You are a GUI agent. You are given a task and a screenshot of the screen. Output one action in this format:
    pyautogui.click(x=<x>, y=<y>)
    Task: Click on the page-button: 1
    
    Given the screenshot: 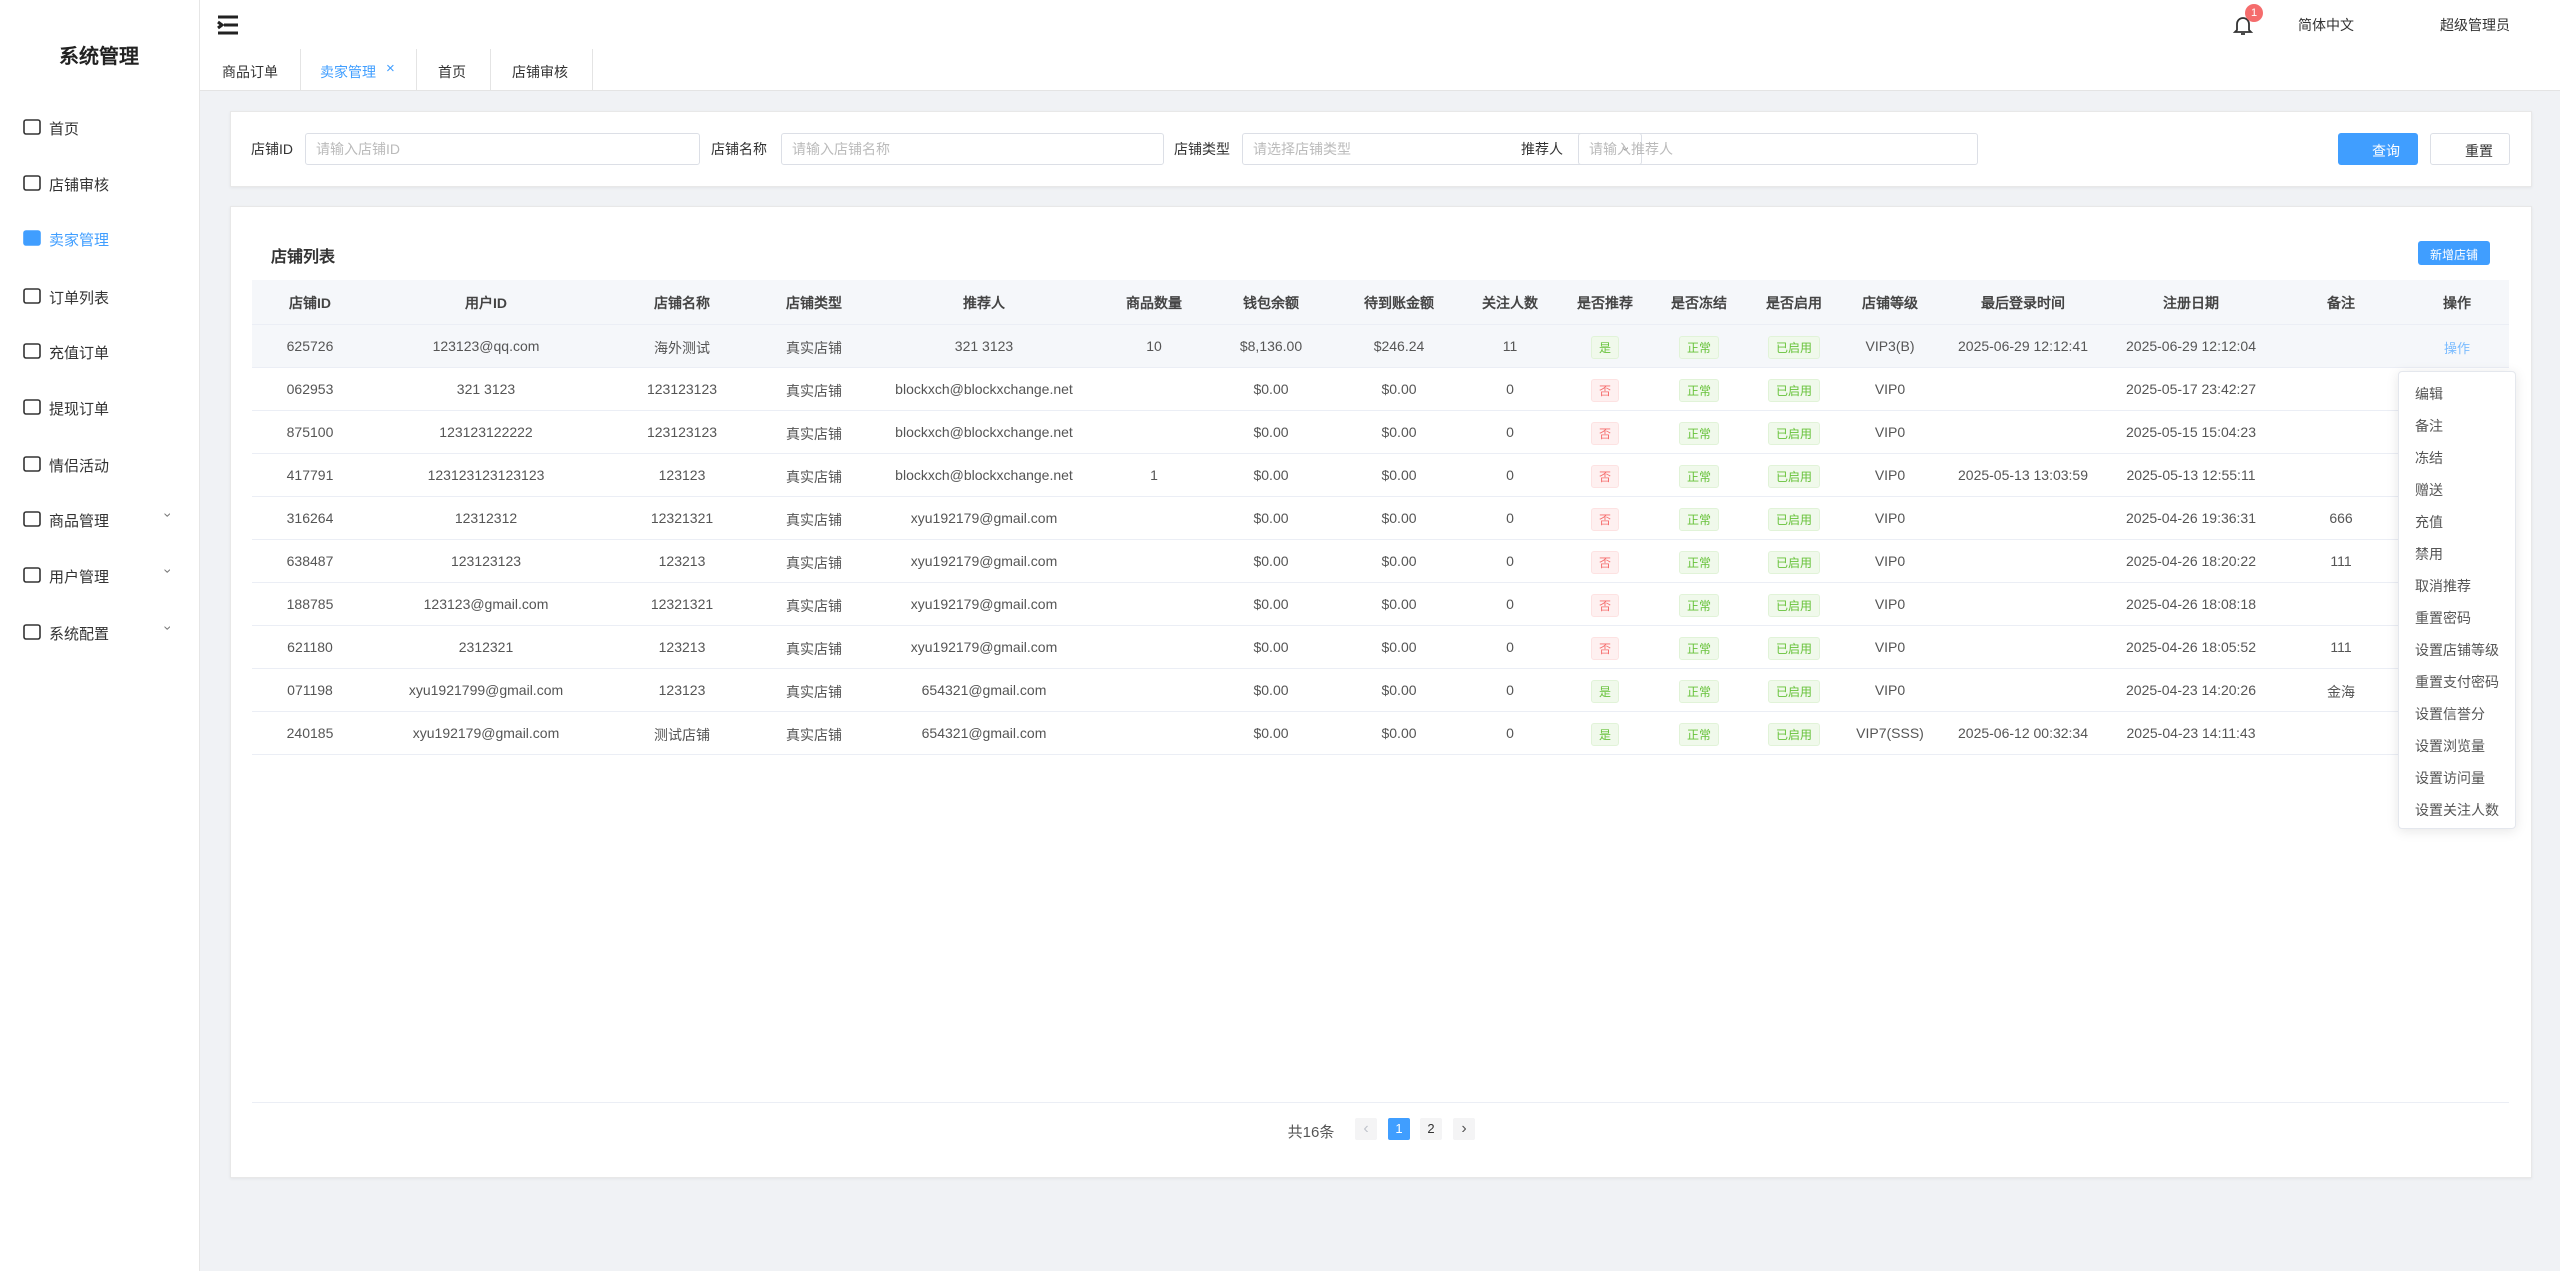 What is the action you would take?
    pyautogui.click(x=1399, y=1129)
    